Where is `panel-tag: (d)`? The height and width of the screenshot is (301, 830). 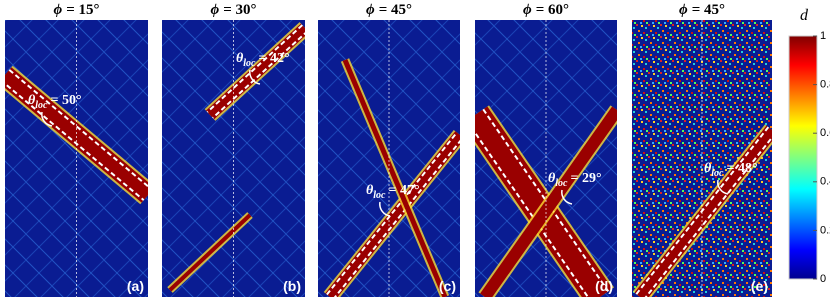 panel-tag: (d) is located at coordinates (604, 286).